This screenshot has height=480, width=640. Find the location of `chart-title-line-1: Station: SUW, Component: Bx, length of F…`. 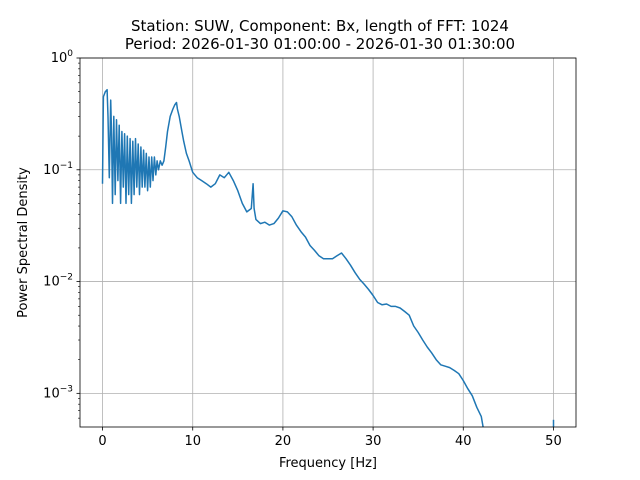

chart-title-line-1: Station: SUW, Component: Bx, length of F… is located at coordinates (320, 26).